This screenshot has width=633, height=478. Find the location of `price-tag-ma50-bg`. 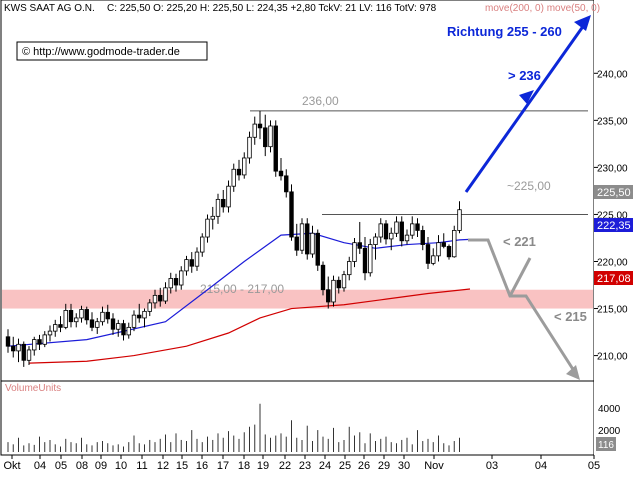

price-tag-ma50-bg is located at coordinates (613, 225).